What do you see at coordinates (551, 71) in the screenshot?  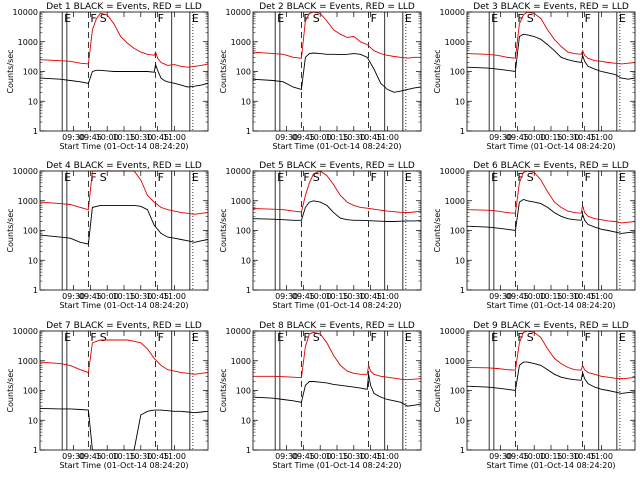 I see `plot-frame` at bounding box center [551, 71].